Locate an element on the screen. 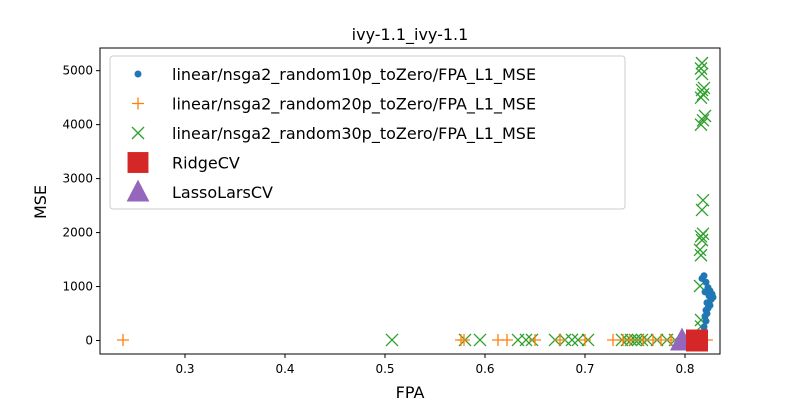  legend-label: linear/nsga2_random20p_toZero/FPA_L1_MSE is located at coordinates (354, 105).